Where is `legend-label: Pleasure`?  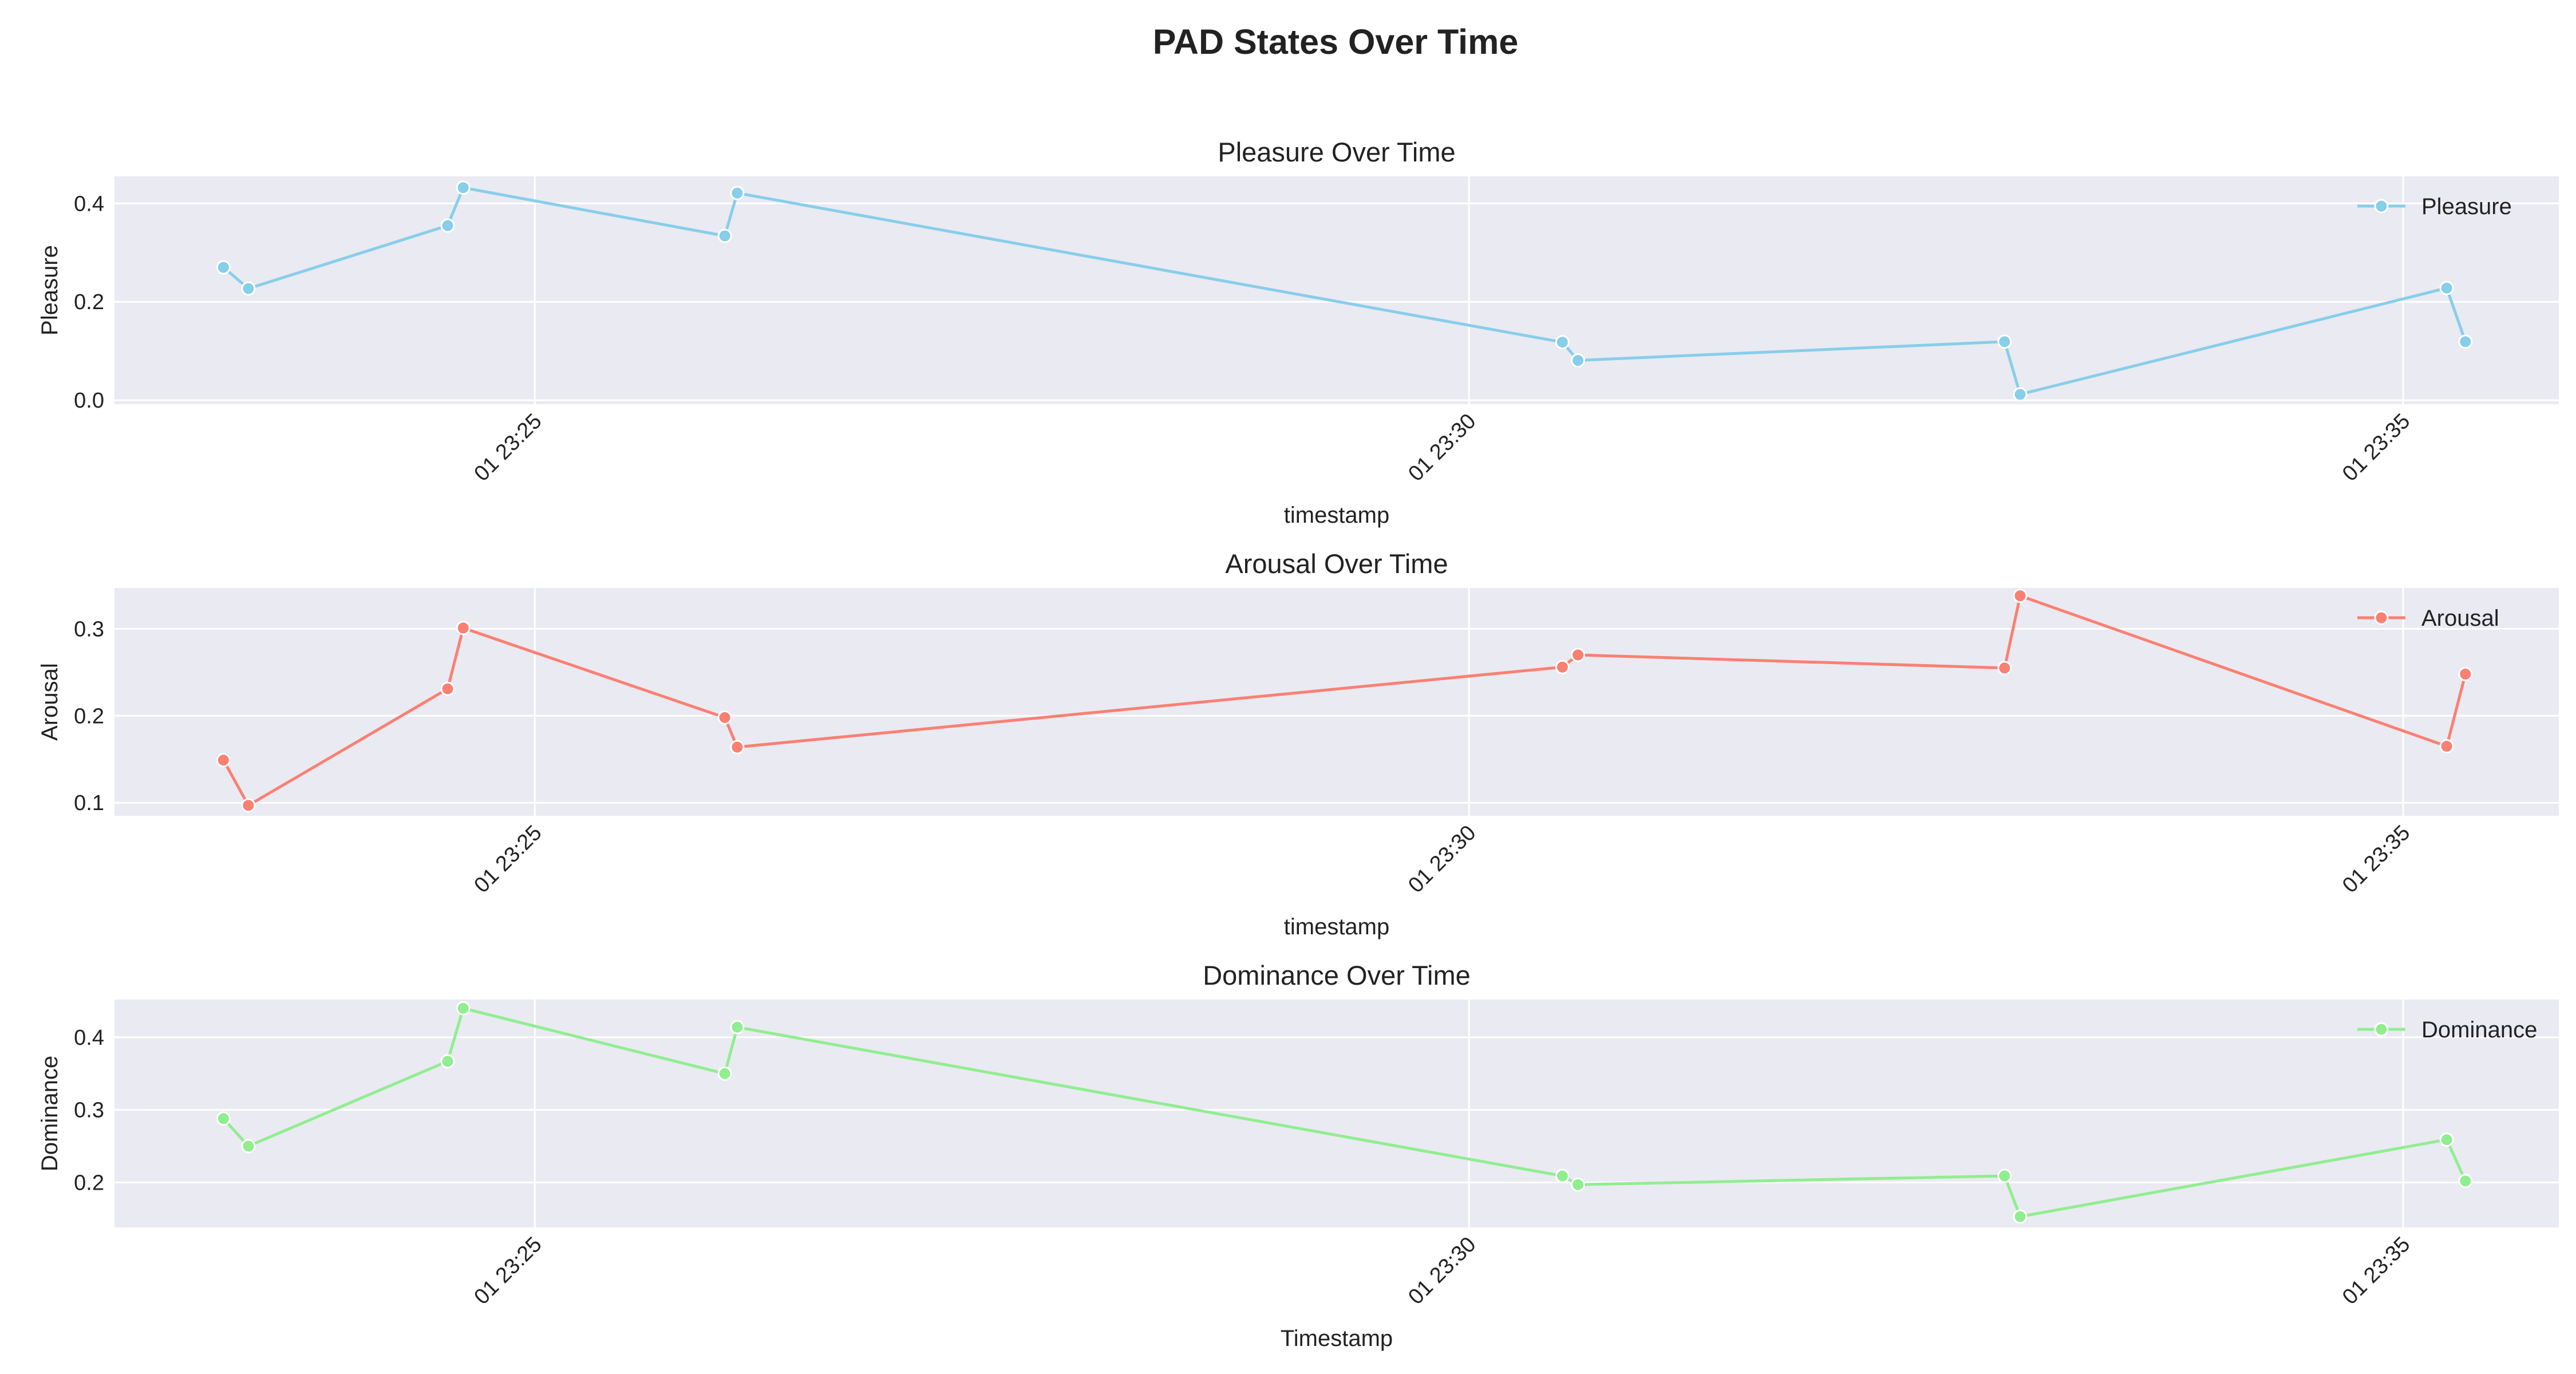 legend-label: Pleasure is located at coordinates (2466, 207).